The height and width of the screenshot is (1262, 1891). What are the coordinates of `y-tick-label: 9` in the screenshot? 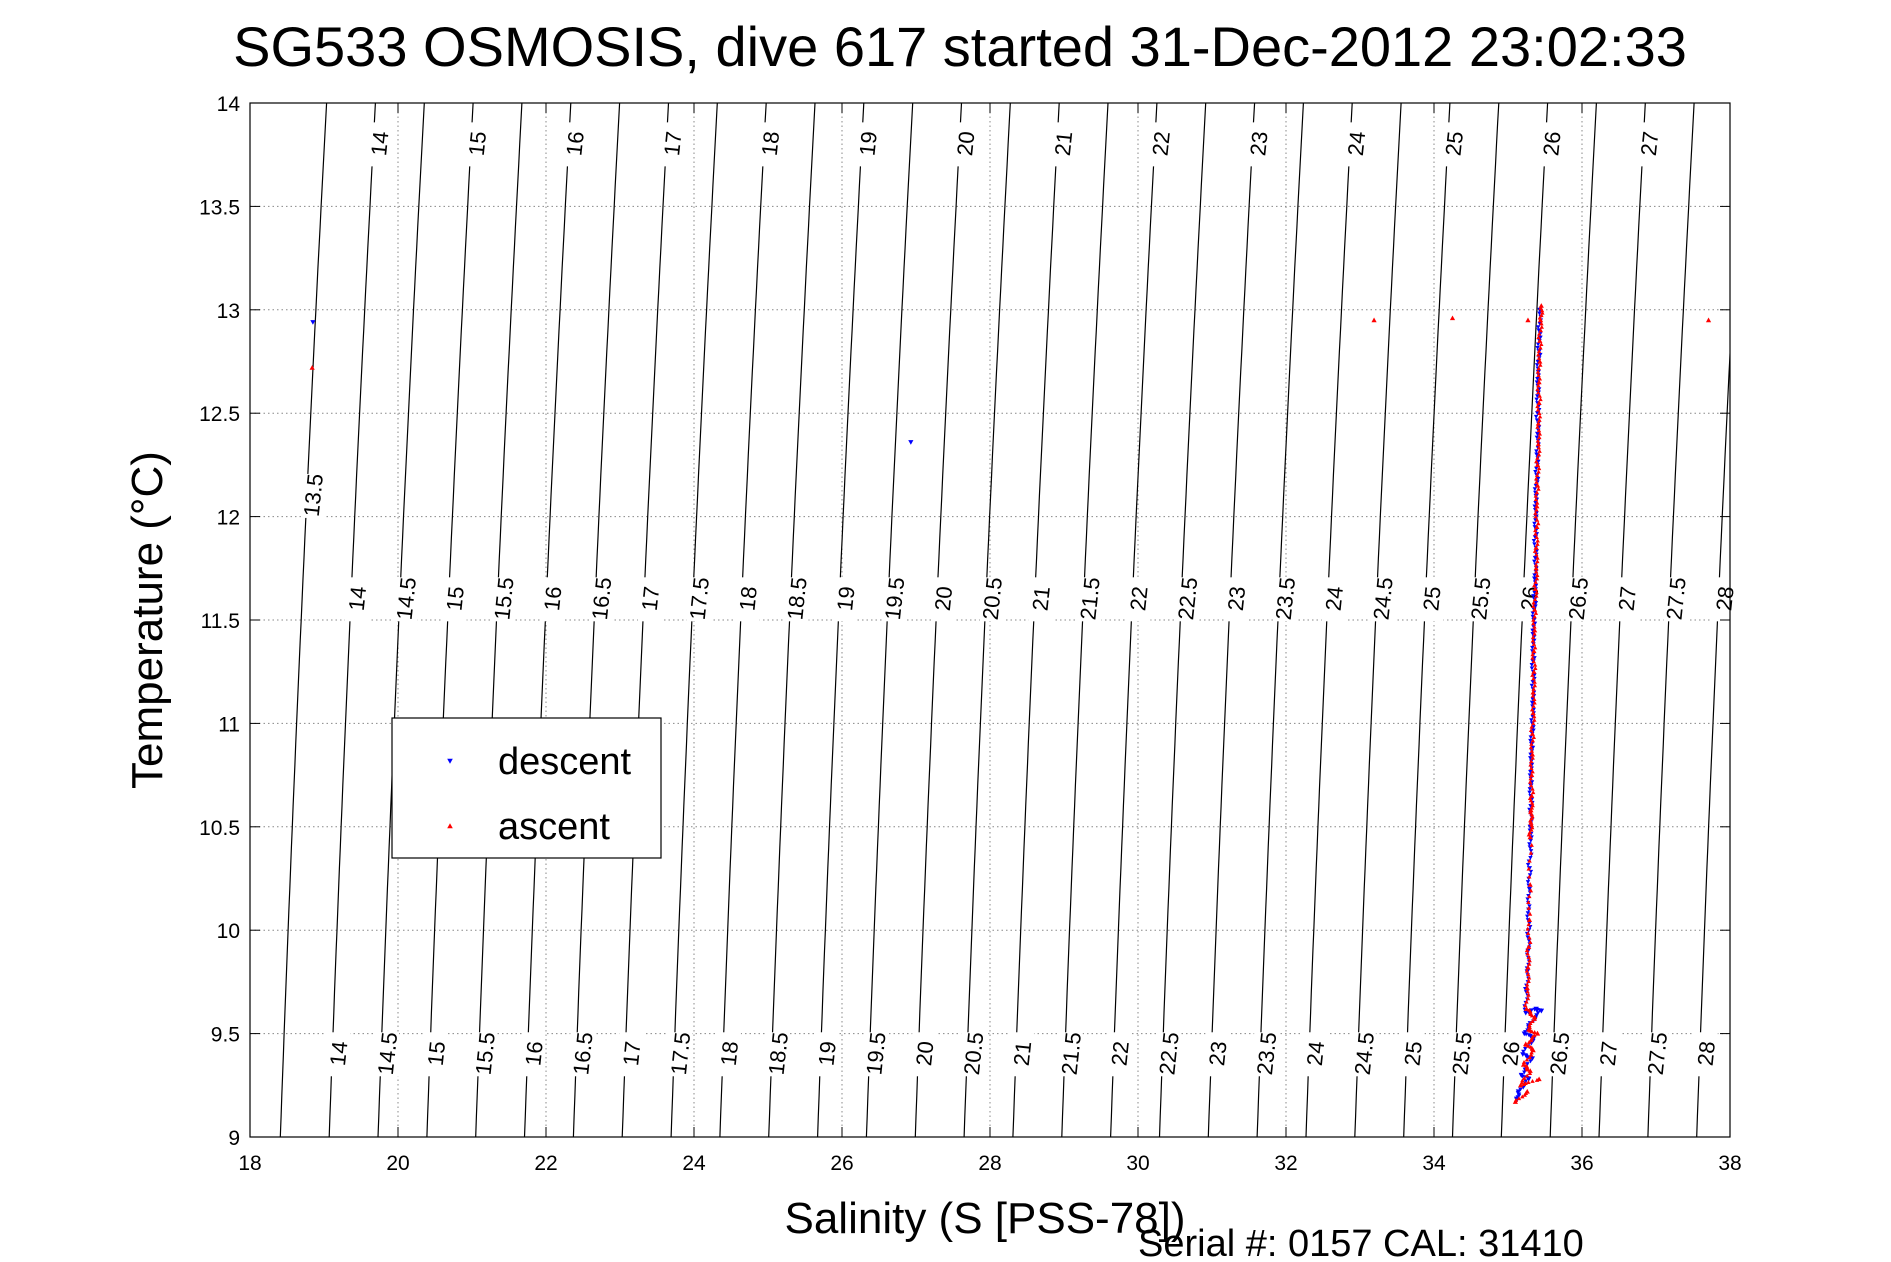 It's located at (234, 1138).